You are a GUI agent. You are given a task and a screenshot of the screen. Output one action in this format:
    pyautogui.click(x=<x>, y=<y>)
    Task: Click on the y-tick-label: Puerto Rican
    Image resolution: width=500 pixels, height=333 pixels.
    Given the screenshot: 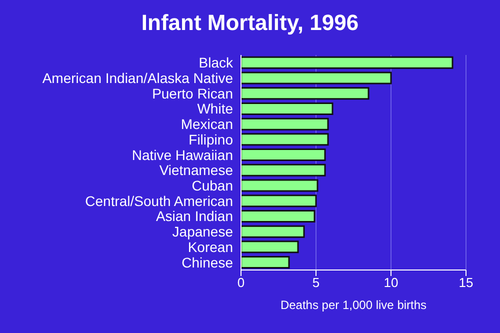 What is the action you would take?
    pyautogui.click(x=192, y=93)
    